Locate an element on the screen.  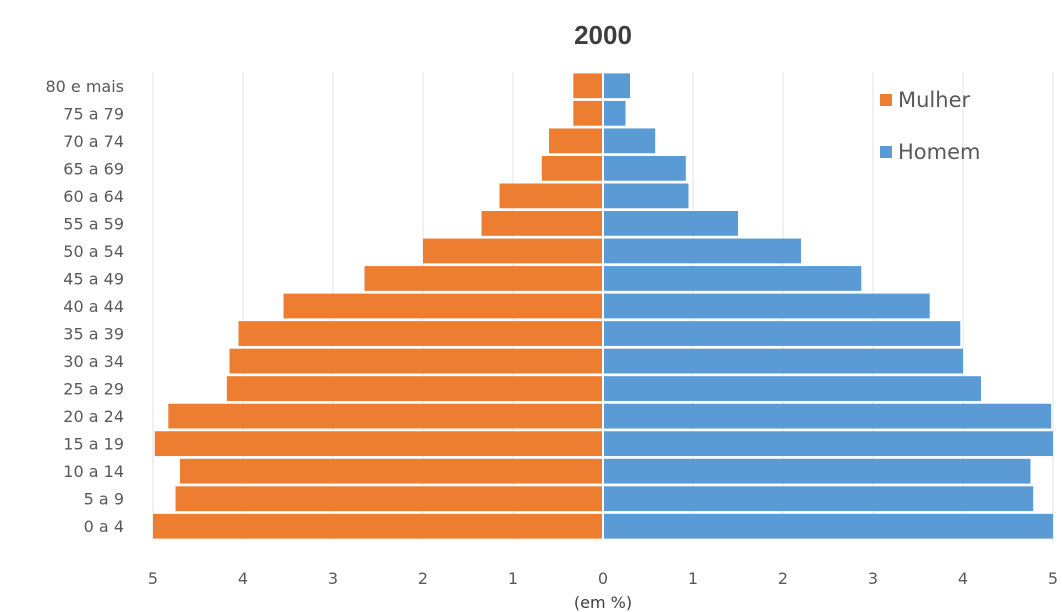
legend-label: Homem is located at coordinates (939, 152).